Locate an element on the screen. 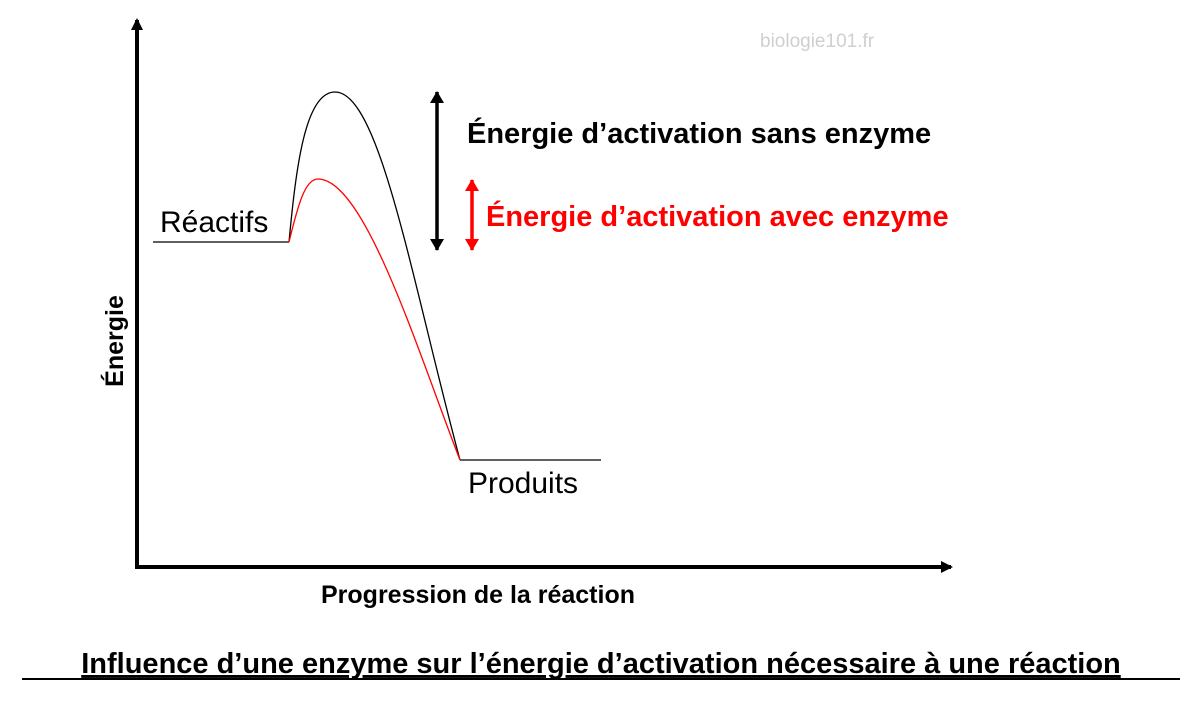 This screenshot has width=1204, height=708. curve-without-enzyme is located at coordinates (374, 276).